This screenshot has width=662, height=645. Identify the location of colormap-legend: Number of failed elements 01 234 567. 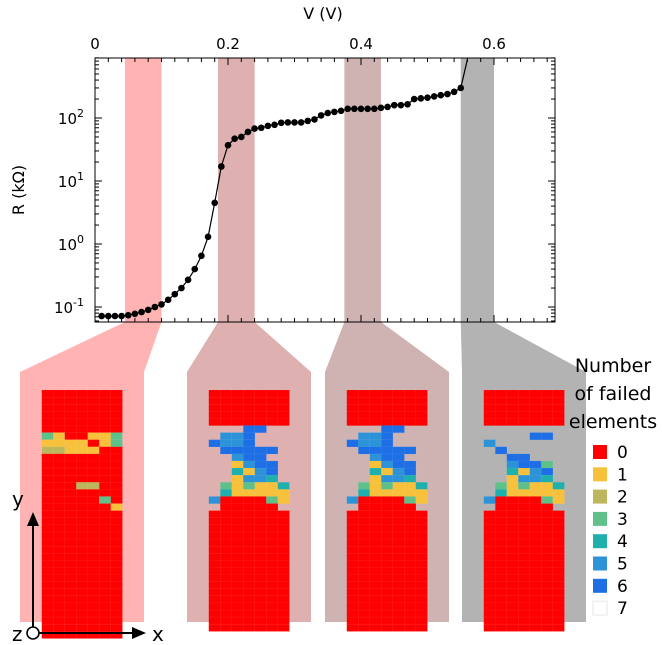
(613, 487).